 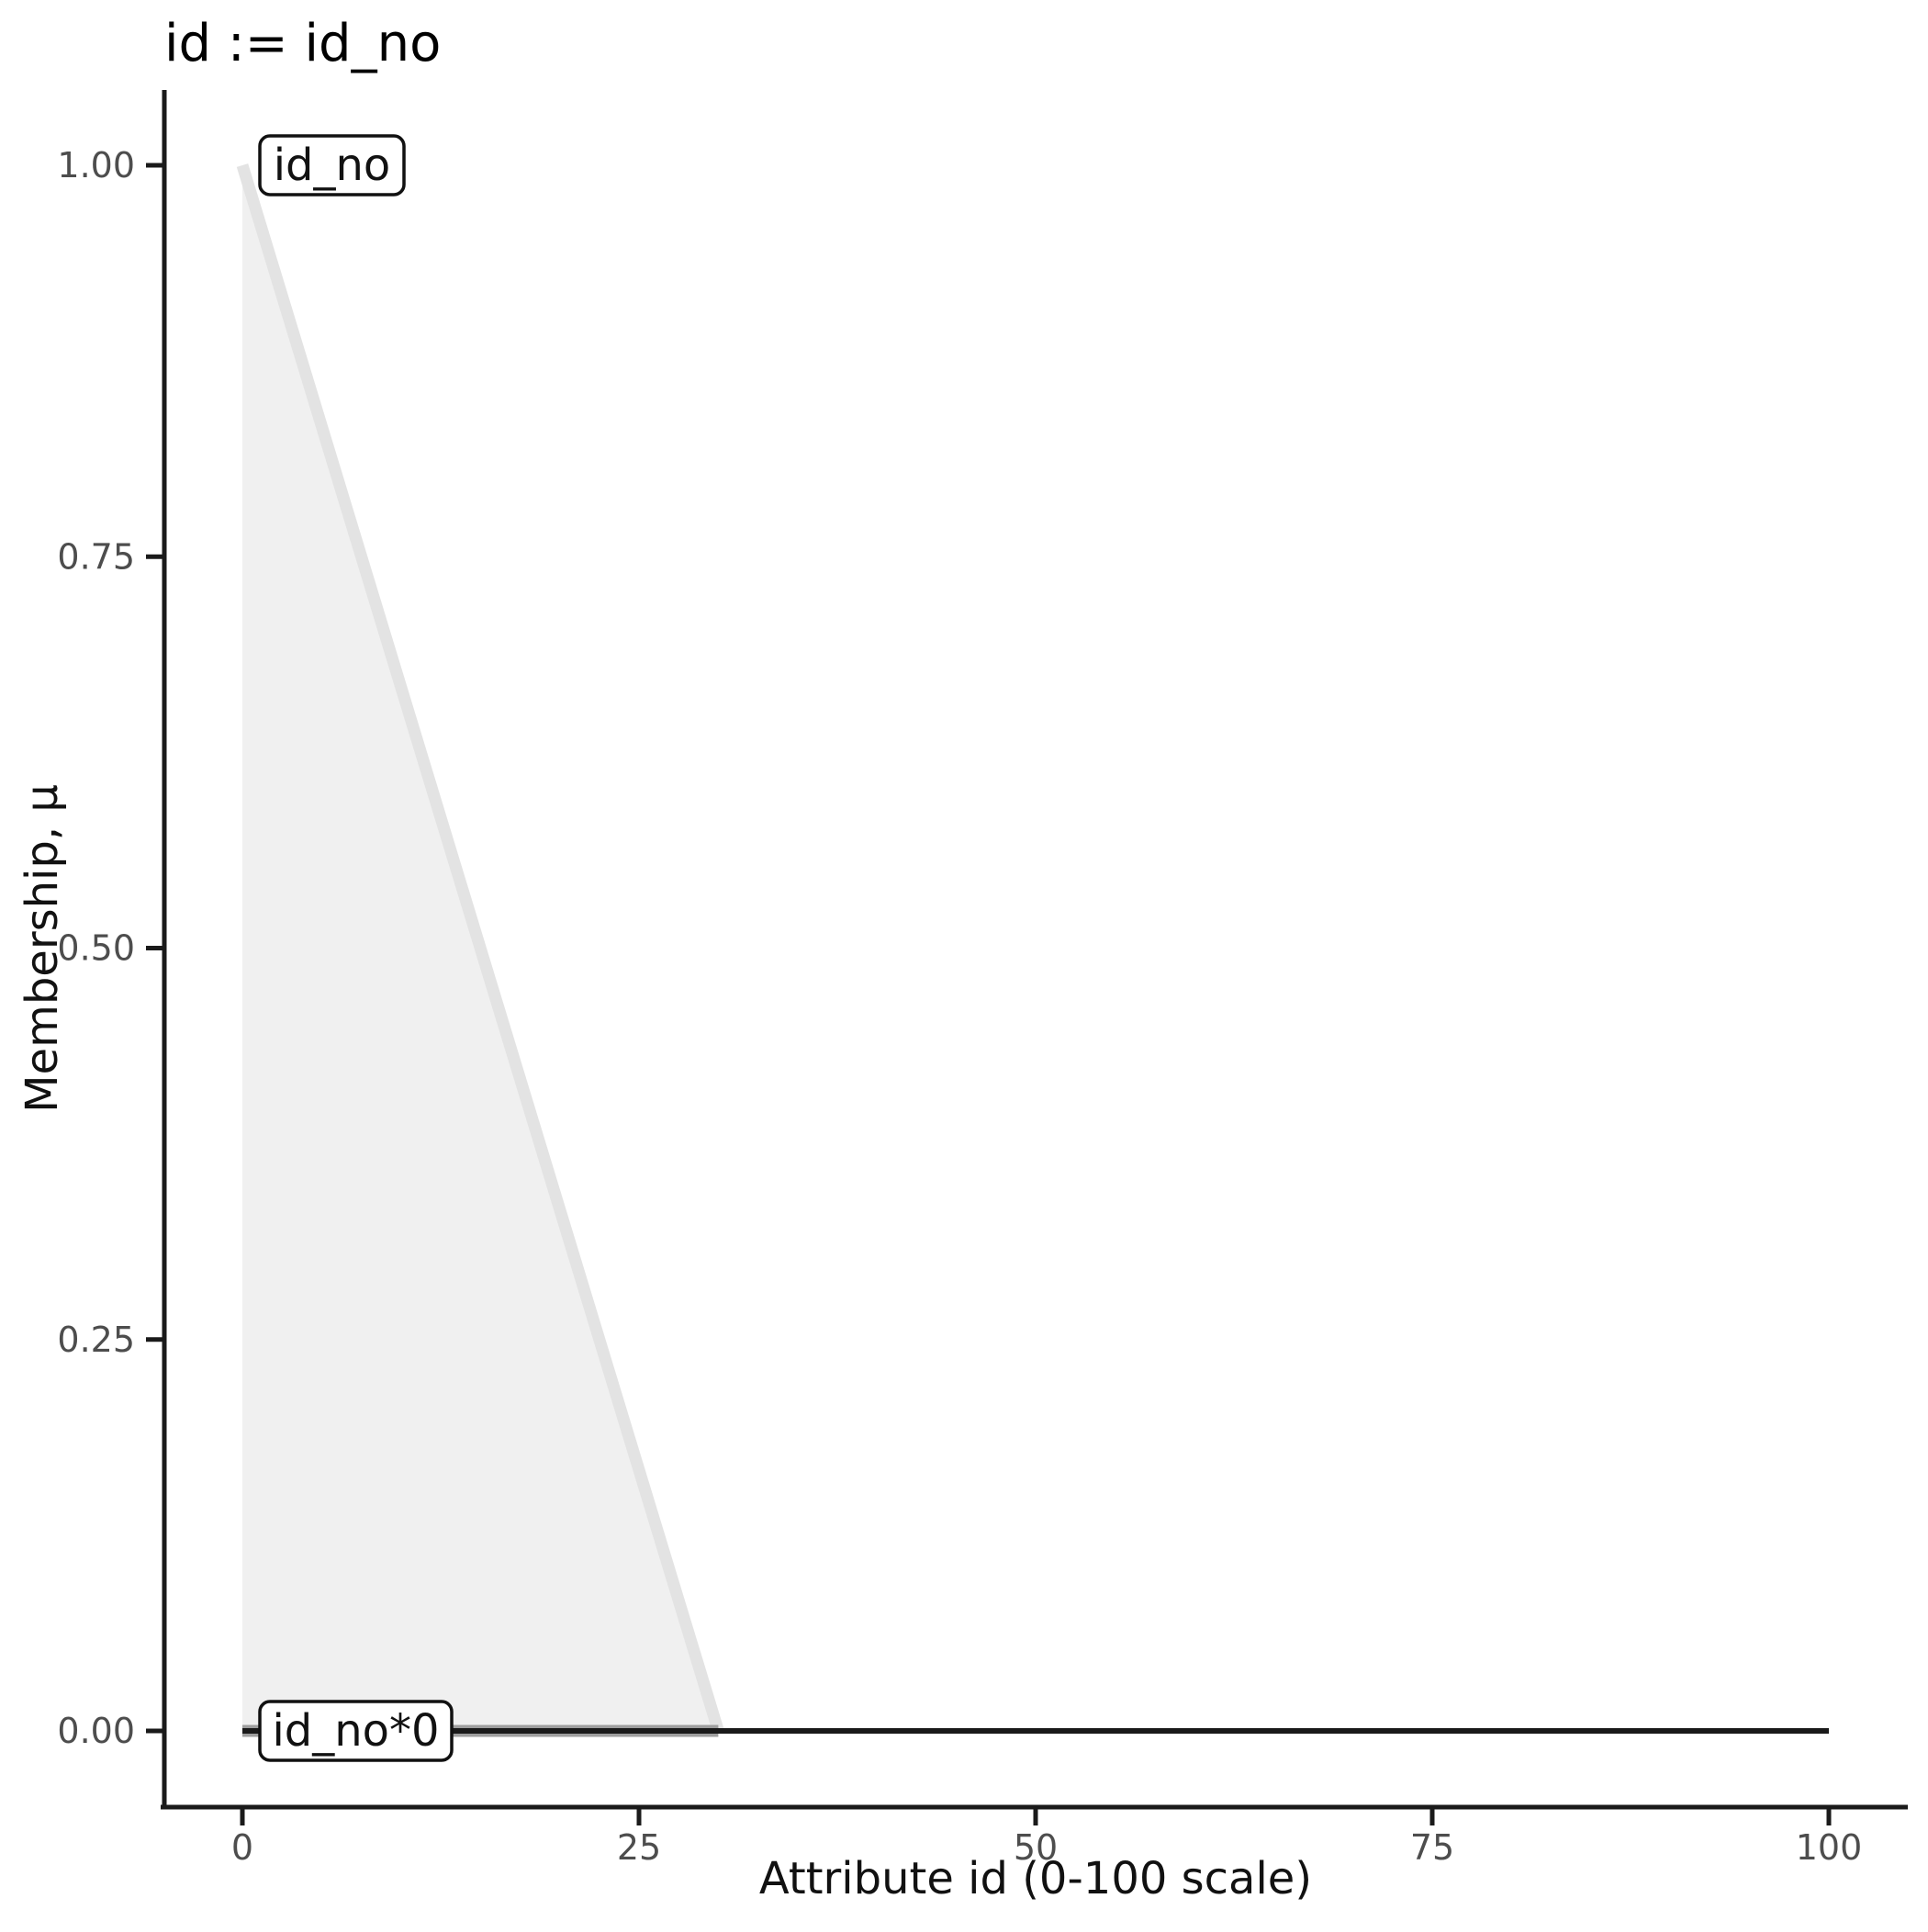 I want to click on x-tick-label: 50, so click(x=1036, y=1848).